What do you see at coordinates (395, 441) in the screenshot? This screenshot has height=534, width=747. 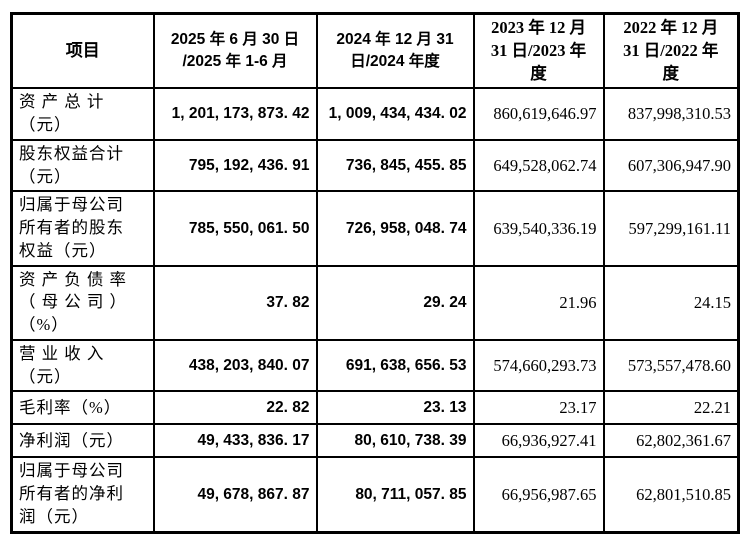 I see `value-2024: 80, 610, 738. 39` at bounding box center [395, 441].